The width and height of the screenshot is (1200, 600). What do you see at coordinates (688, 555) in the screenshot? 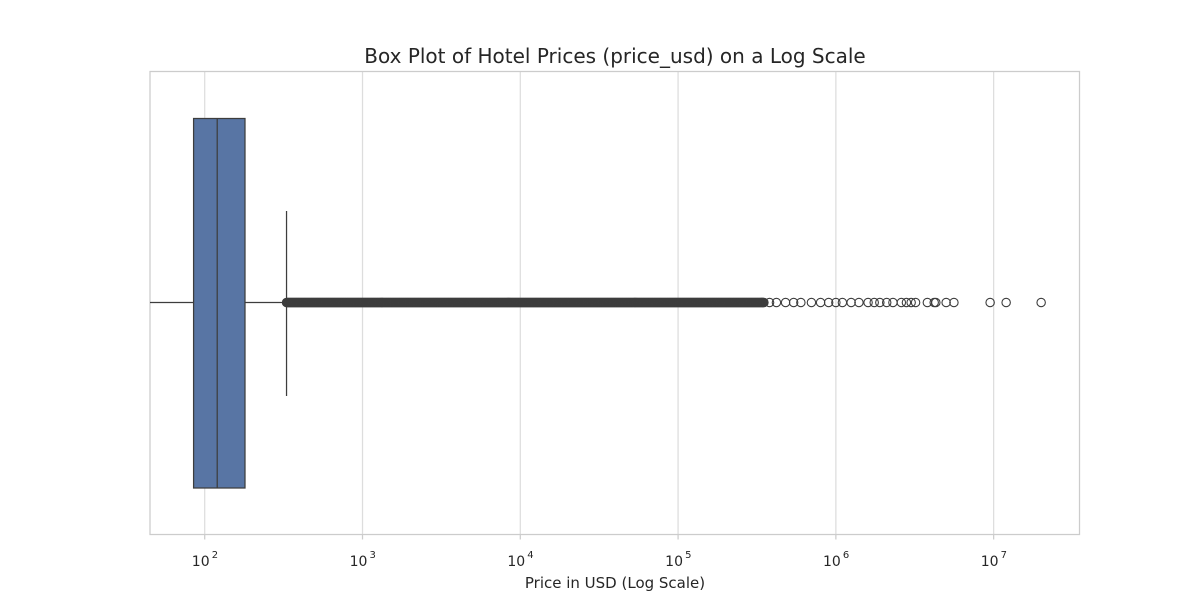
I see `x-tick-label-exponent: 5` at bounding box center [688, 555].